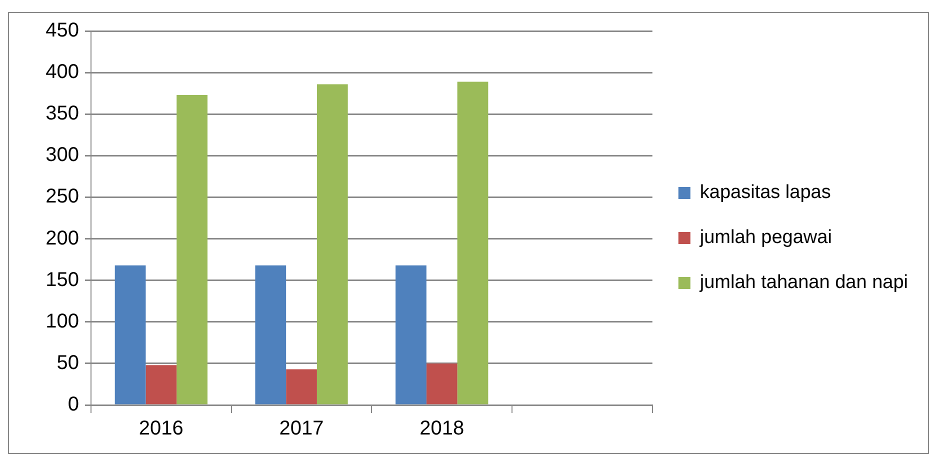 This screenshot has height=456, width=931. What do you see at coordinates (62, 113) in the screenshot?
I see `y-tick-label: 350` at bounding box center [62, 113].